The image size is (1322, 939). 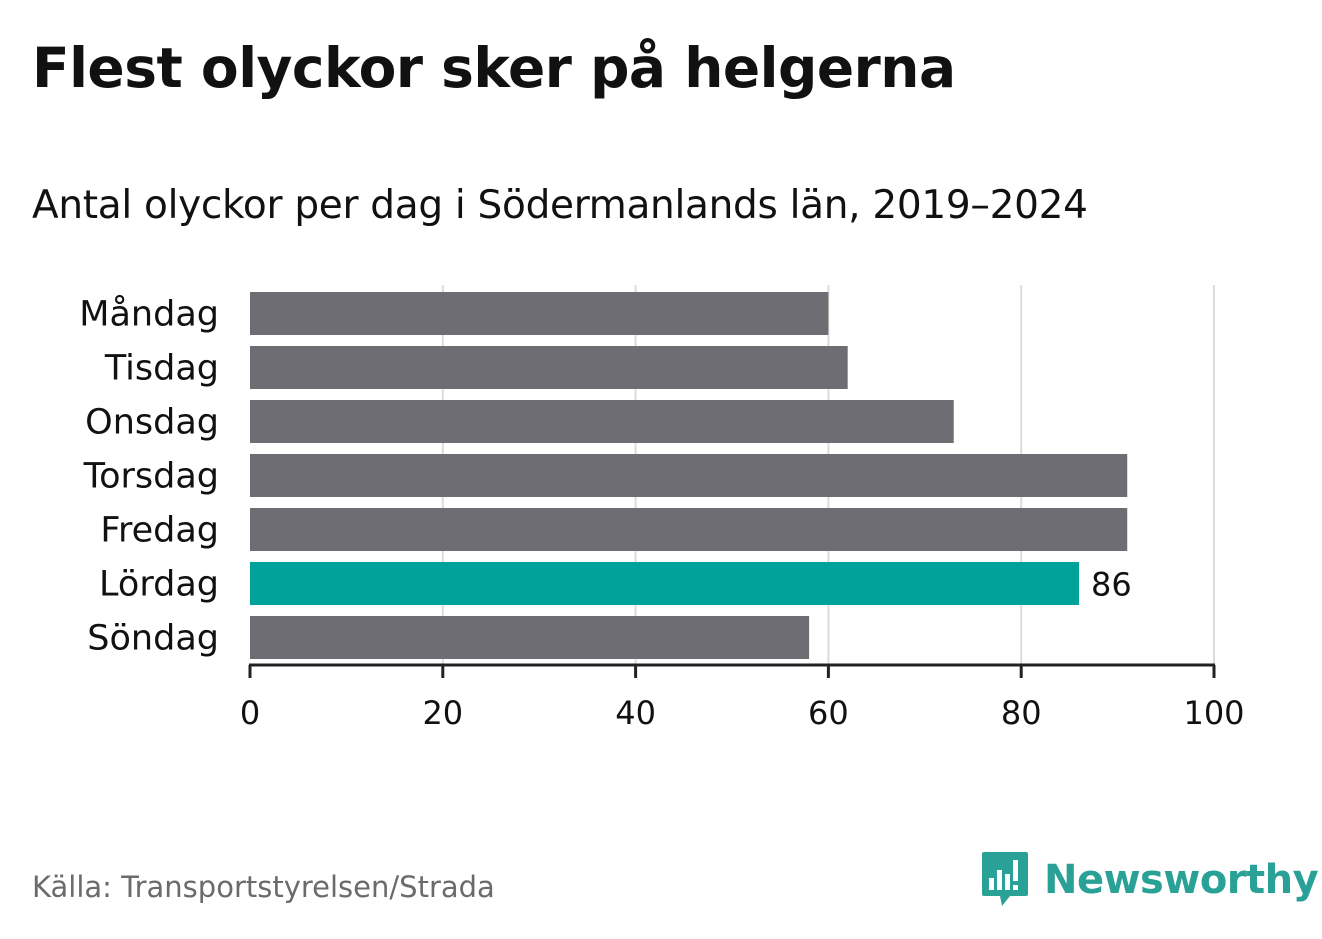 What do you see at coordinates (549, 367) in the screenshot?
I see `bar-tisdag` at bounding box center [549, 367].